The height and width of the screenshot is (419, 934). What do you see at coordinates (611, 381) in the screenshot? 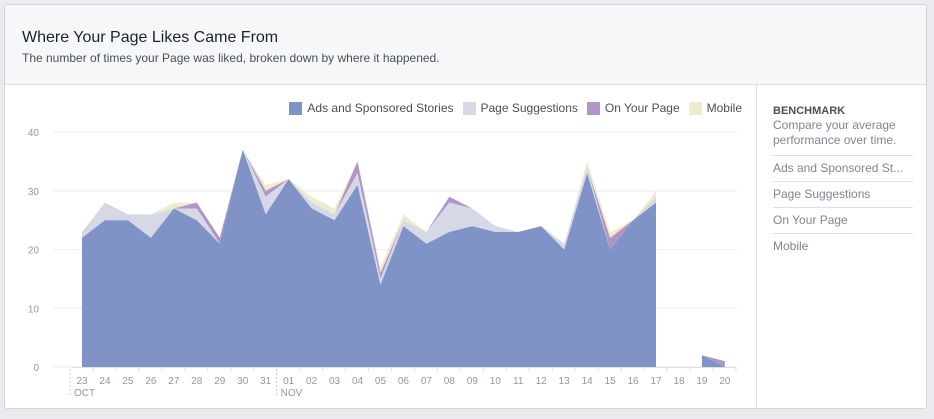
I see `x-tick-label: 15` at bounding box center [611, 381].